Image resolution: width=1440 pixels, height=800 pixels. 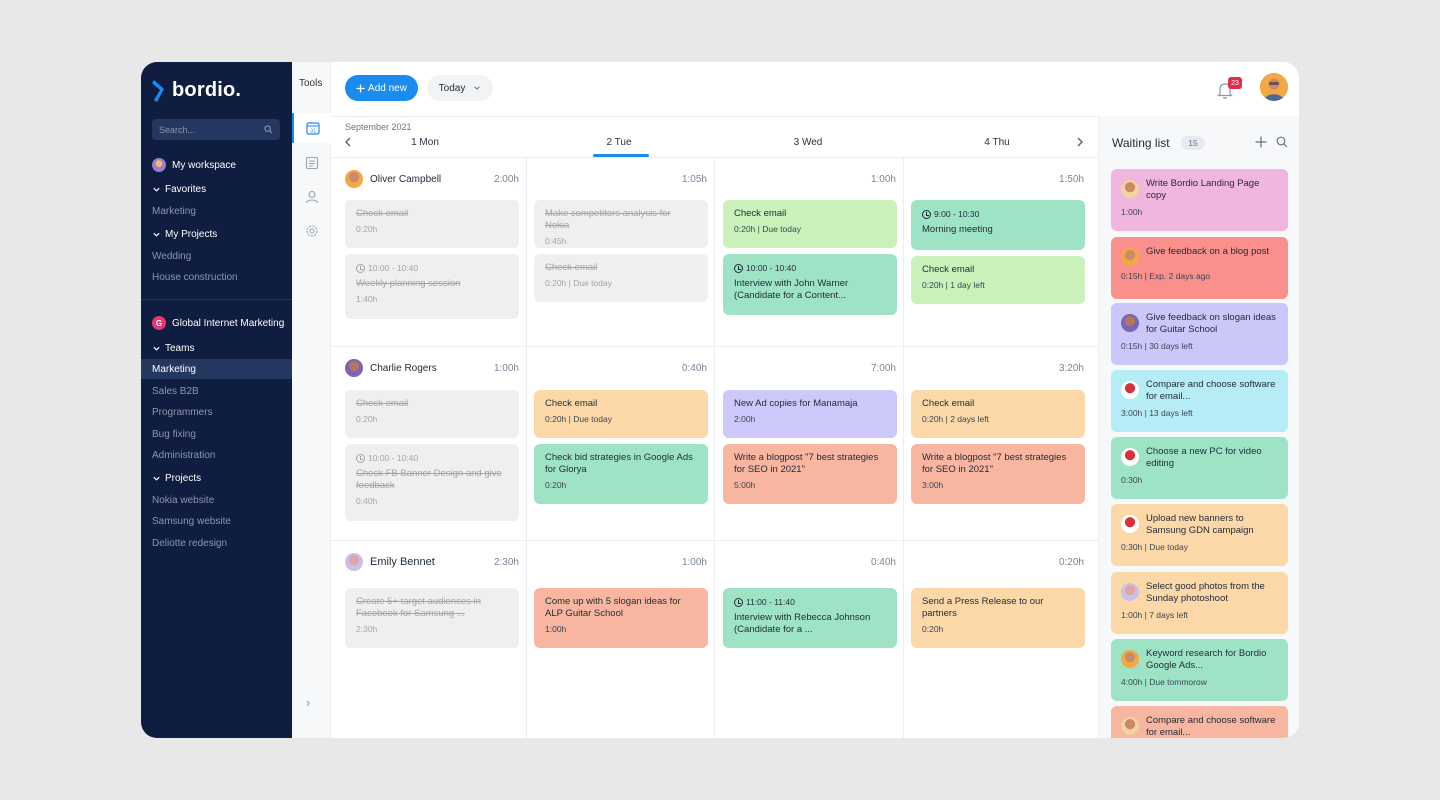 I want to click on task-card: Check email 0:20h | 1 day left, so click(x=998, y=280).